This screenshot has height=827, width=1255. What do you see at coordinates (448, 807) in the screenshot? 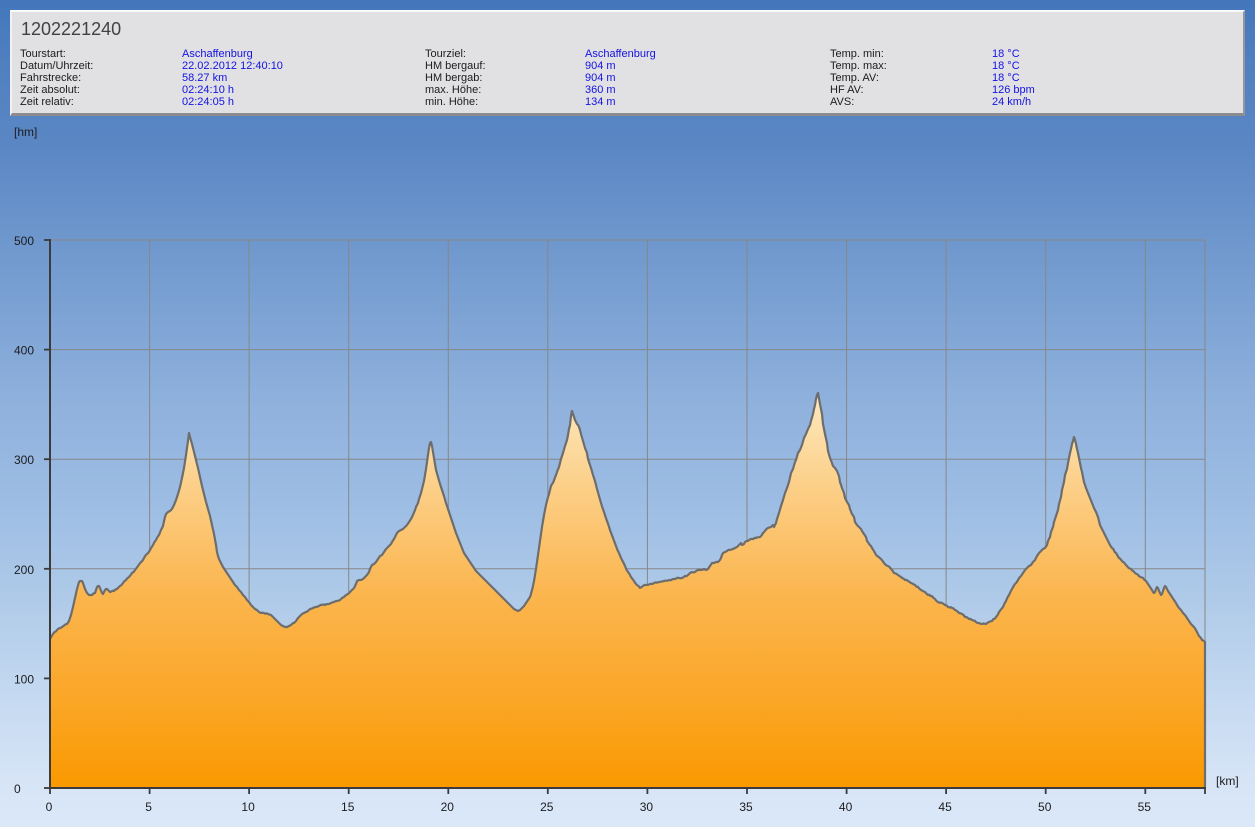
I see `svg-text: 20` at bounding box center [448, 807].